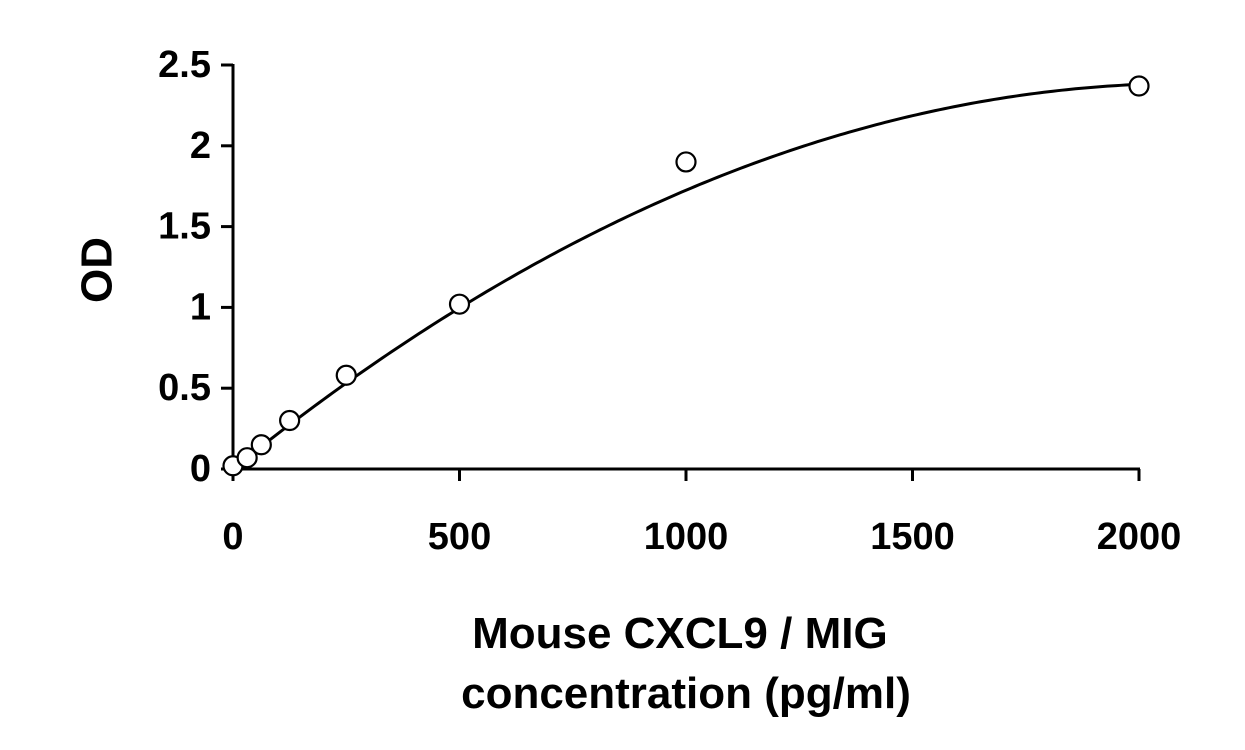  Describe the element at coordinates (200, 307) in the screenshot. I see `y-tick-label: 1` at that location.